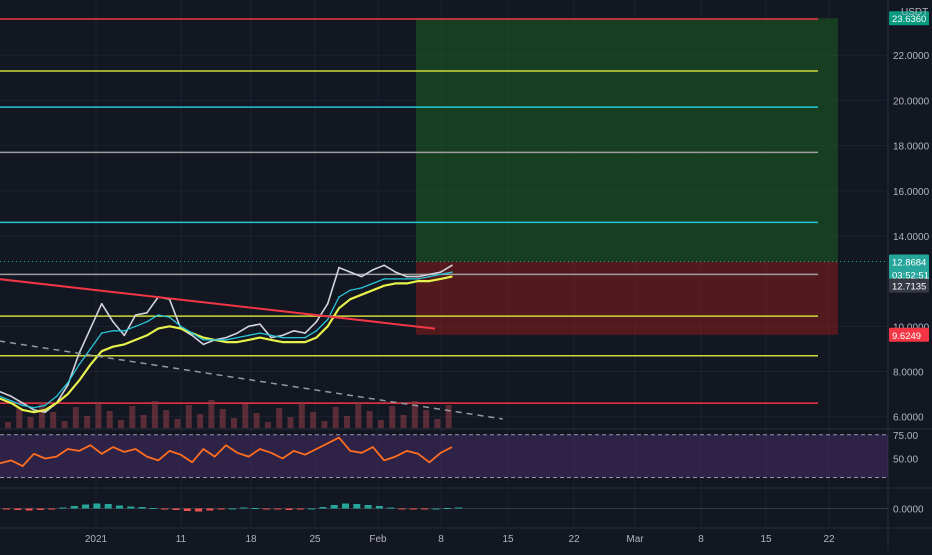 The width and height of the screenshot is (932, 555). I want to click on date-tick-label: 8, so click(441, 539).